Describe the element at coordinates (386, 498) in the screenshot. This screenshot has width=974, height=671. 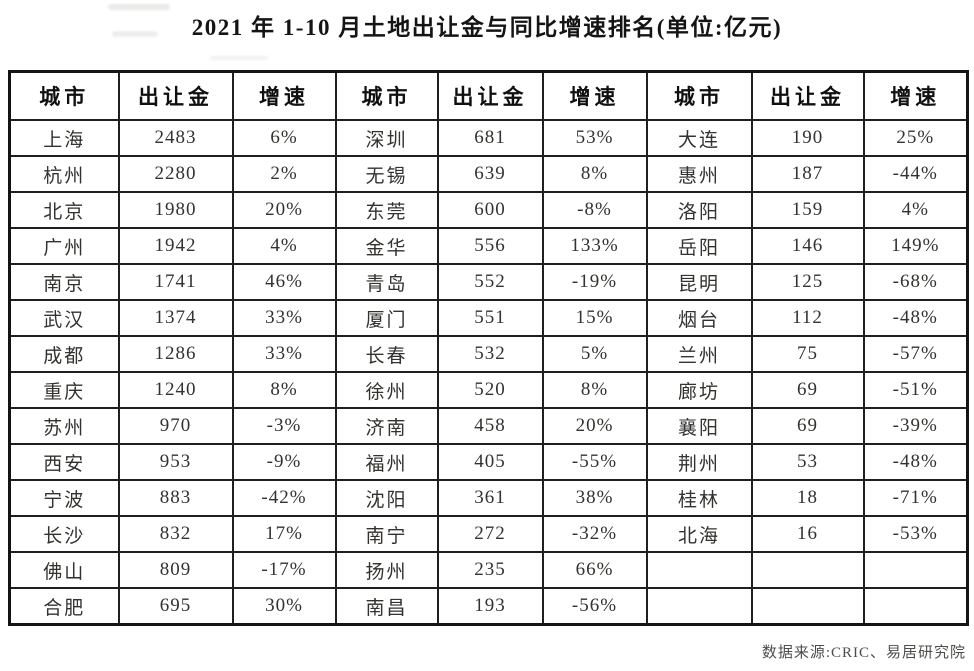
I see `city-cell: 沈阳` at that location.